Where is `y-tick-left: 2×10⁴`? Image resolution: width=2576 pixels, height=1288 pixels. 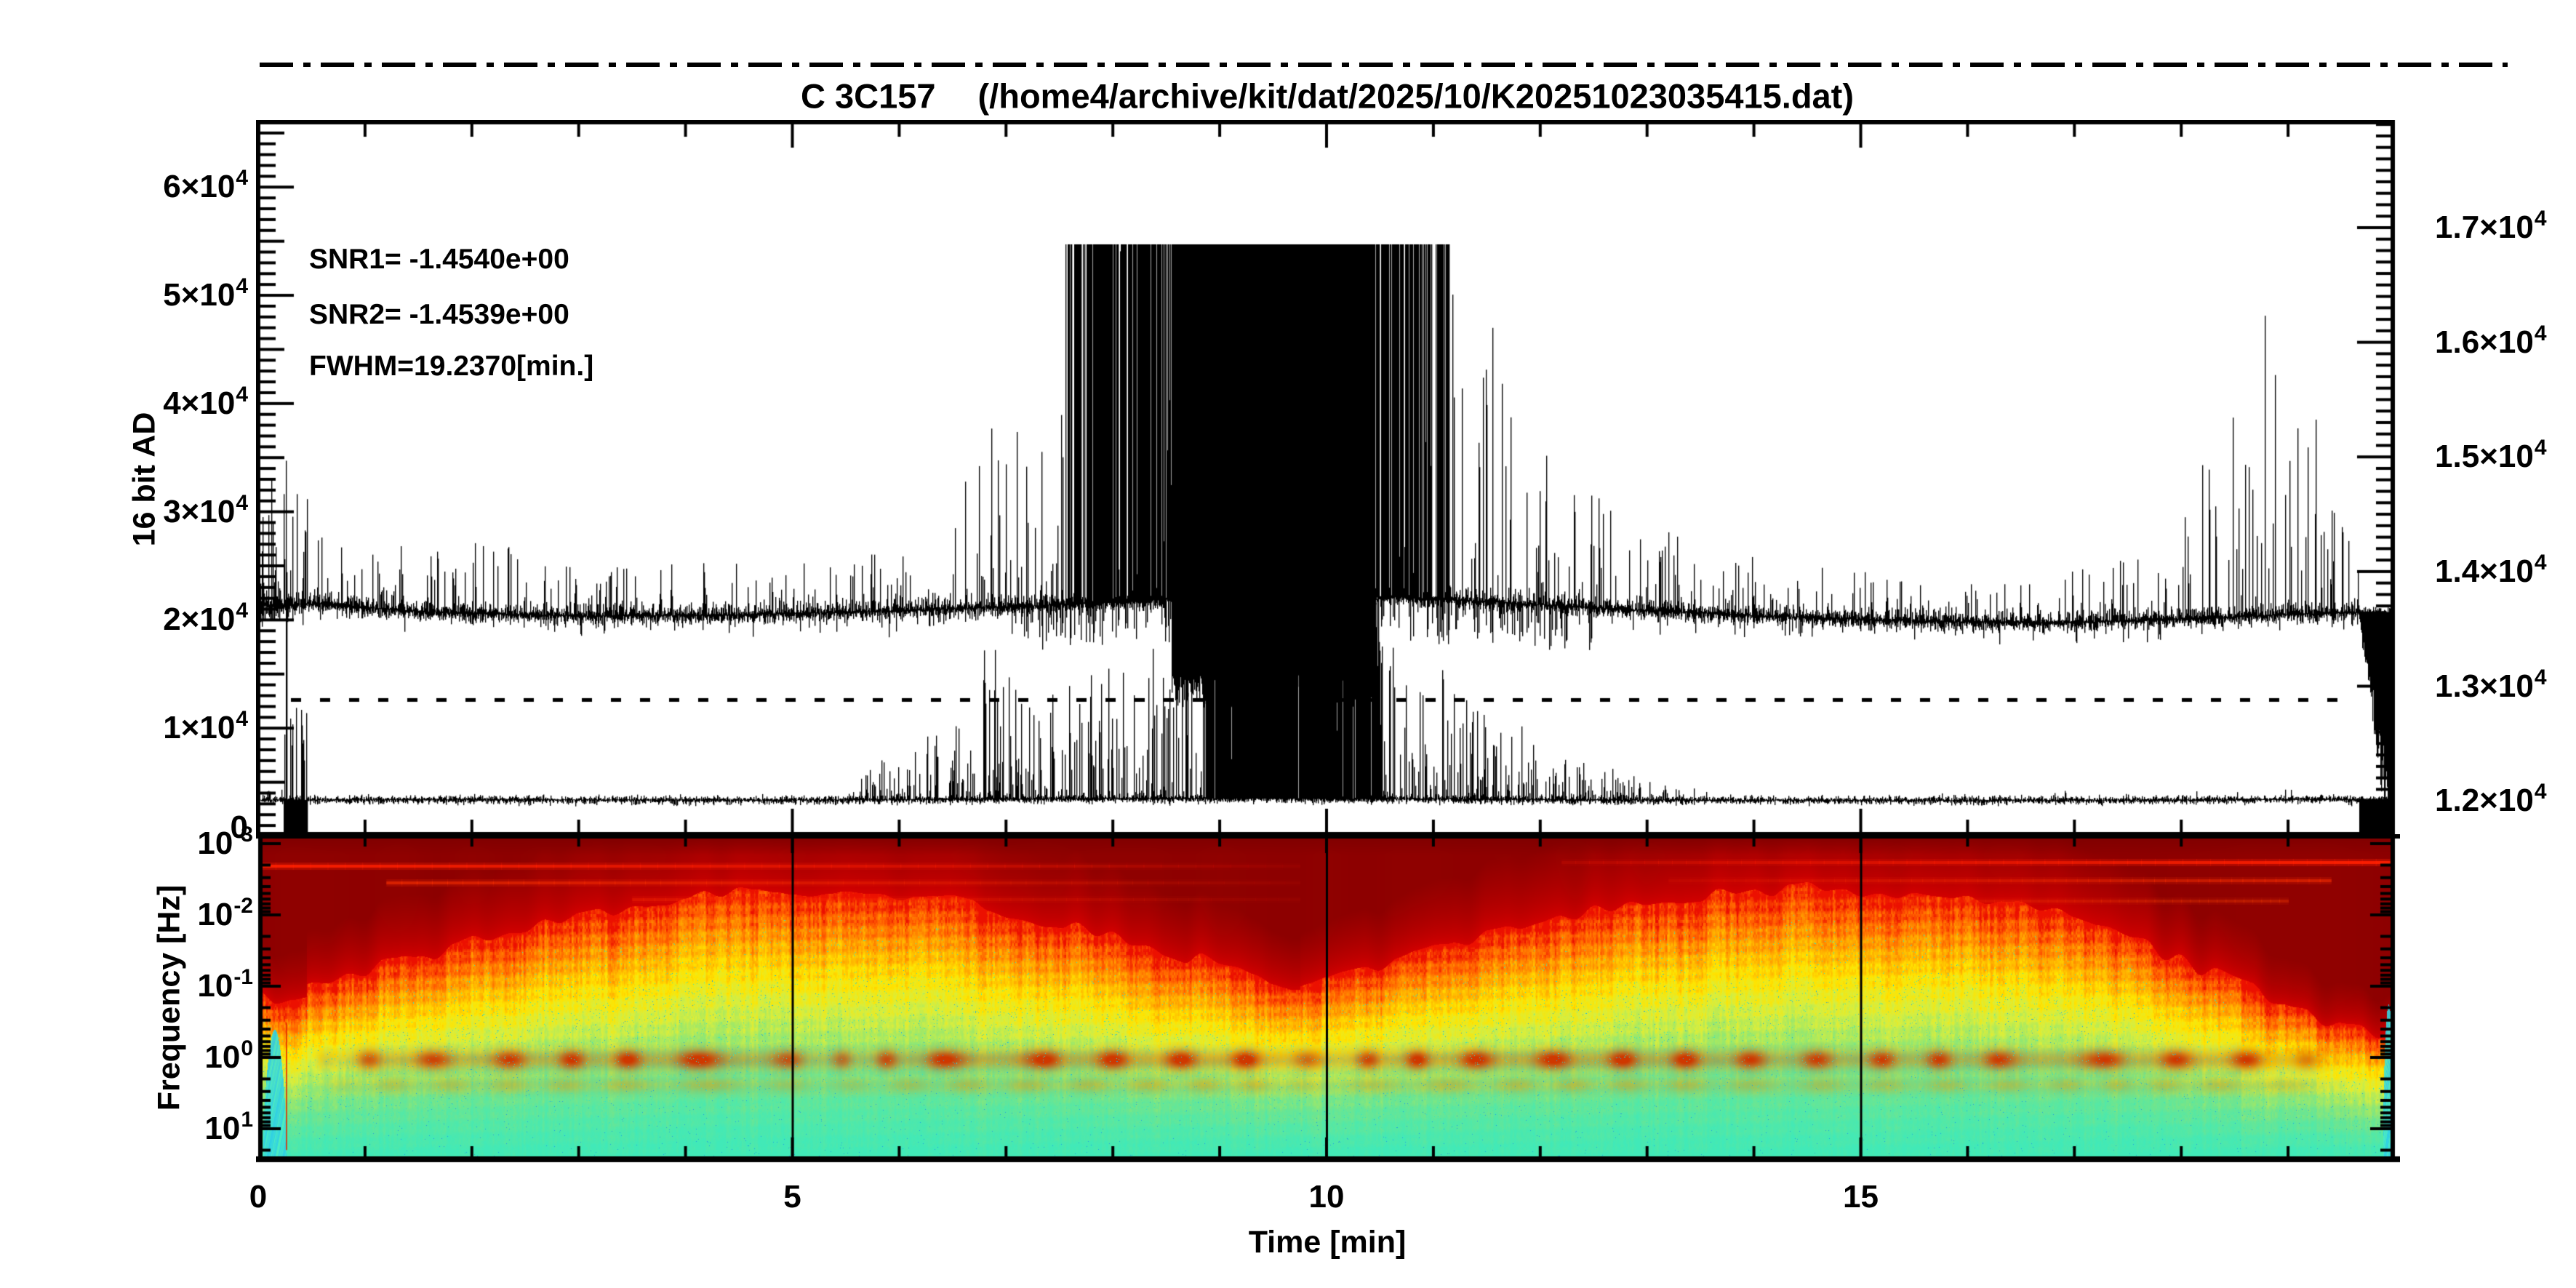 y-tick-left: 2×10⁴ is located at coordinates (205, 618).